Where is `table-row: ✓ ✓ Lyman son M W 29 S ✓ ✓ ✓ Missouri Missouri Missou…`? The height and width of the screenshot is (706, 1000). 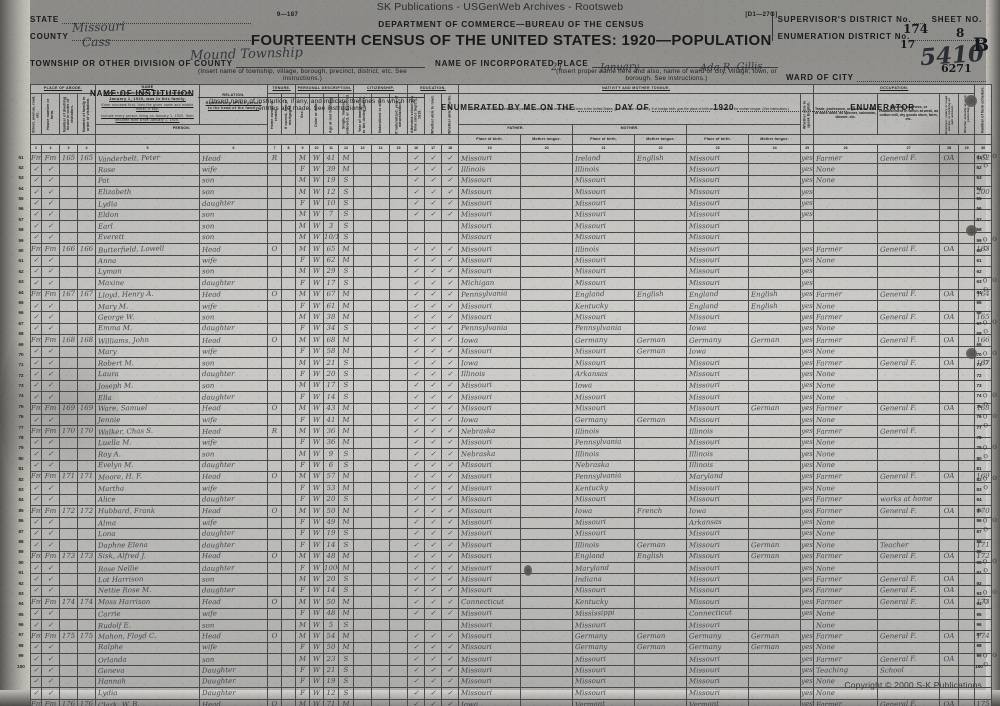
table-row: ✓ ✓ Lyman son M W 29 S ✓ ✓ ✓ Missouri Missouri Missou… is located at coordinates (511, 272).